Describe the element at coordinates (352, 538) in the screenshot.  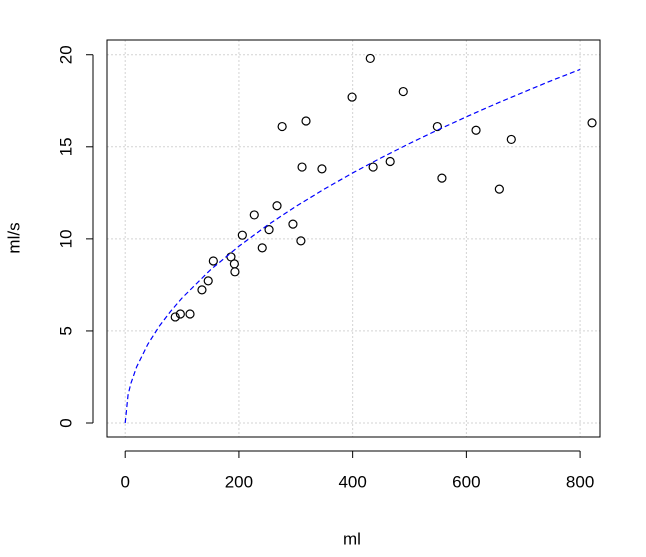
I see `x-axis-title: ml` at that location.